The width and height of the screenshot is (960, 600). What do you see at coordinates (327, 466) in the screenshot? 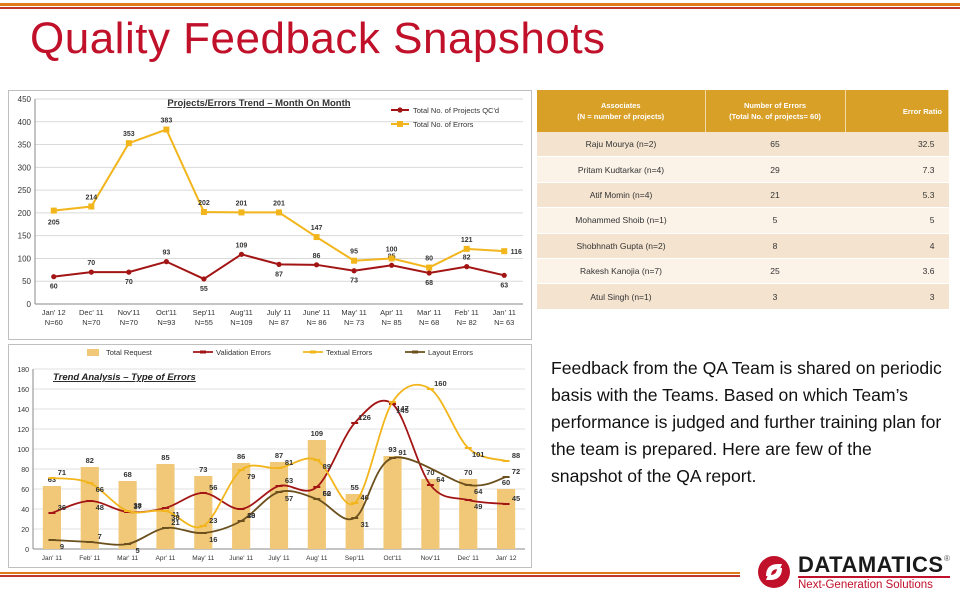
I see `data-label: 89` at bounding box center [327, 466].